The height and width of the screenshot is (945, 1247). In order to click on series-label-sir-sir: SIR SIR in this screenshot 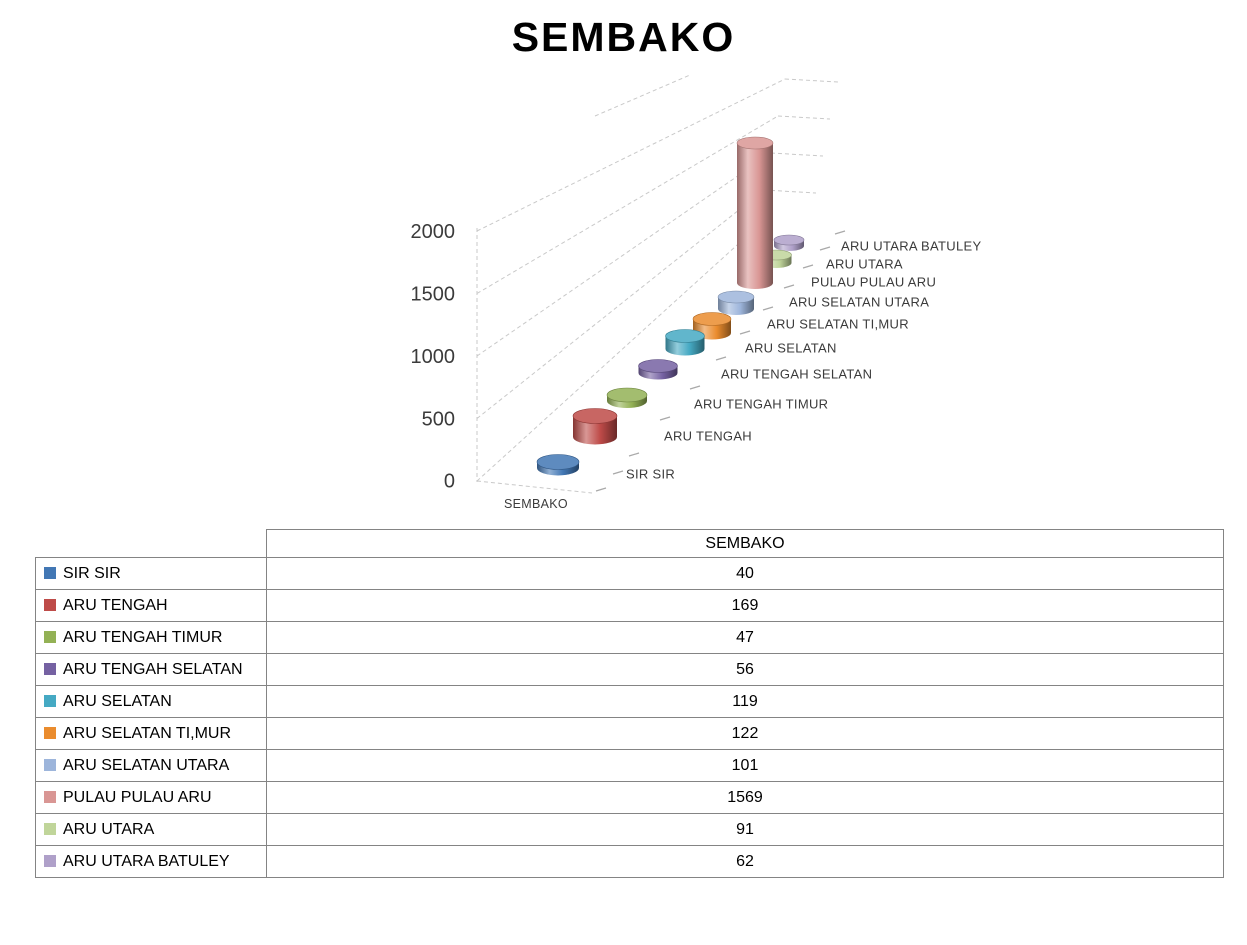, I will do `click(650, 473)`.